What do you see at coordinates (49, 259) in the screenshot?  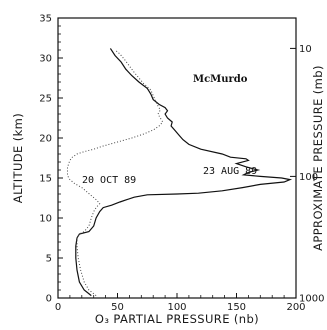 I see `y-tick-label: 5` at bounding box center [49, 259].